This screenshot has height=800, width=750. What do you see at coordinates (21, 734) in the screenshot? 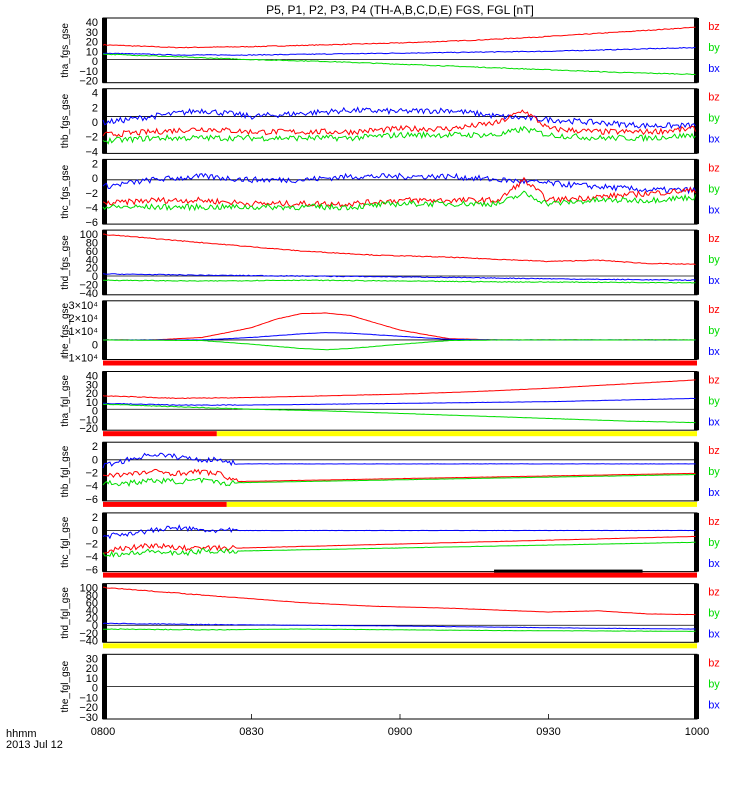
I see `x-axis-label-hhmm: hhmm` at bounding box center [21, 734].